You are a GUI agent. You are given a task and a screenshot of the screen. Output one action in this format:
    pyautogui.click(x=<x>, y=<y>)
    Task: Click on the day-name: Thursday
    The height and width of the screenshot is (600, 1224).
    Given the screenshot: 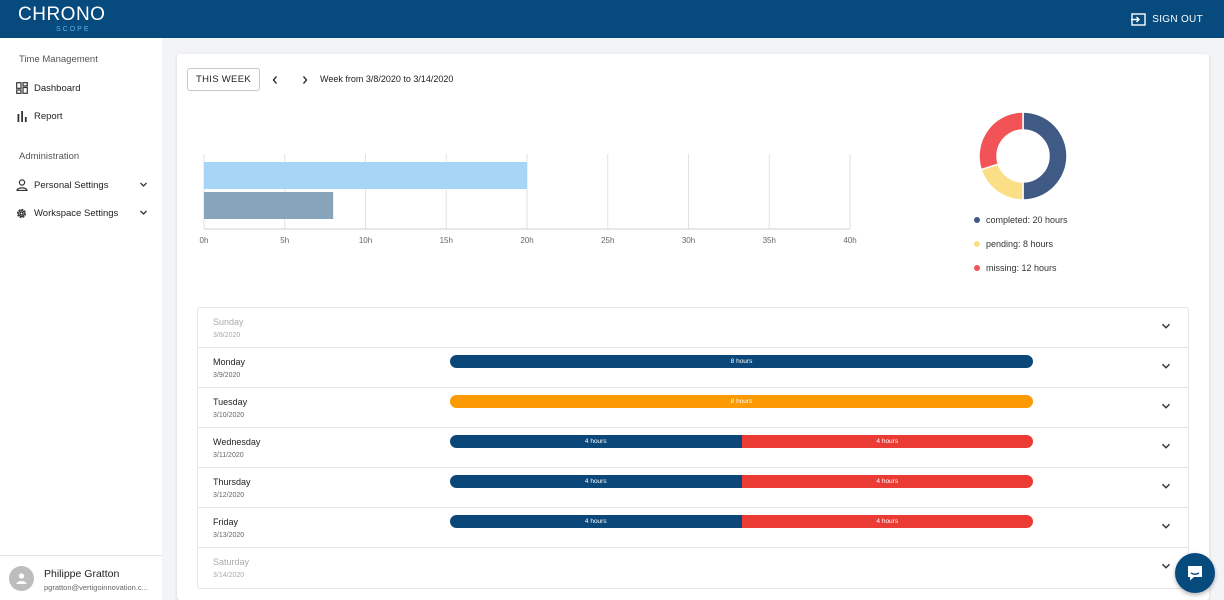 What is the action you would take?
    pyautogui.click(x=232, y=482)
    